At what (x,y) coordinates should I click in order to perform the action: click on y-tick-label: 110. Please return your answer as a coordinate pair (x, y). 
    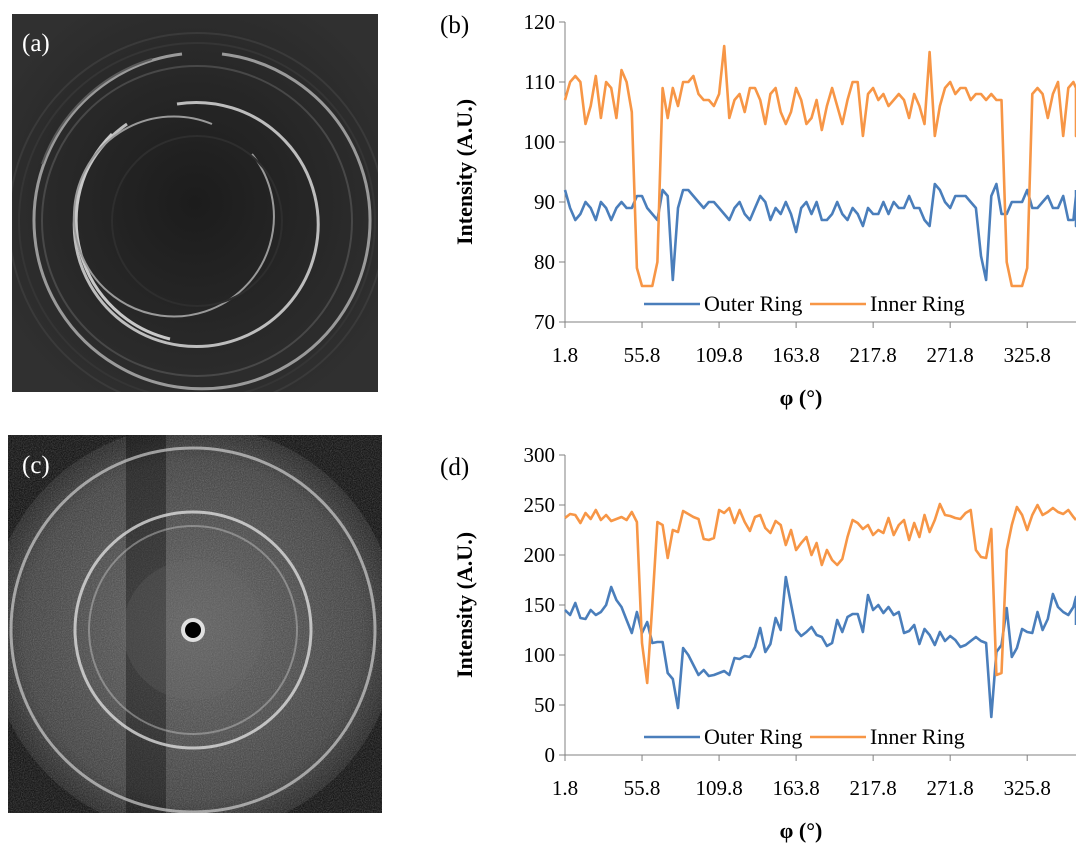
    Looking at the image, I should click on (539, 82).